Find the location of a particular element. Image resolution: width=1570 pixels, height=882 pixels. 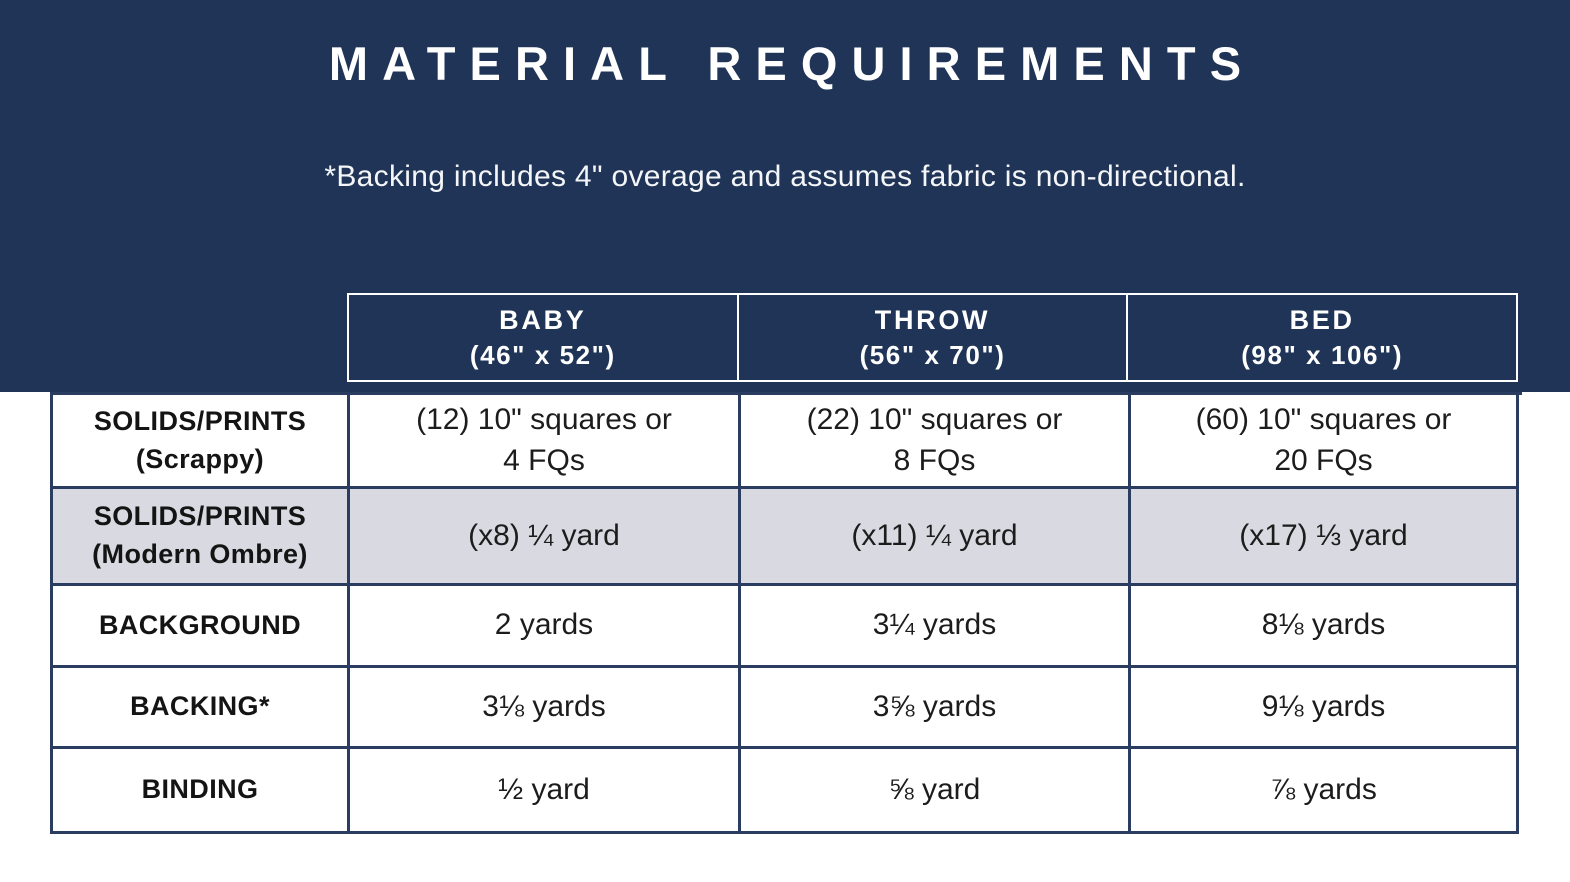

cell-throw: 3¼ yards is located at coordinates (936, 627).